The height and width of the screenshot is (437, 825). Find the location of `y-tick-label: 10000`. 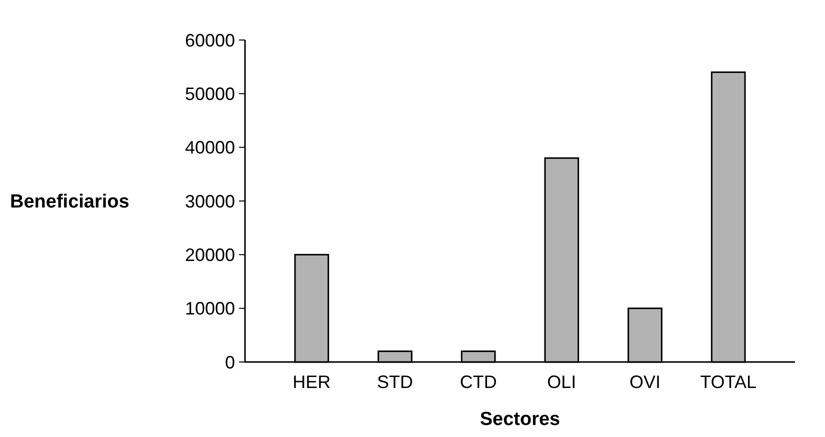

y-tick-label: 10000 is located at coordinates (209, 308).